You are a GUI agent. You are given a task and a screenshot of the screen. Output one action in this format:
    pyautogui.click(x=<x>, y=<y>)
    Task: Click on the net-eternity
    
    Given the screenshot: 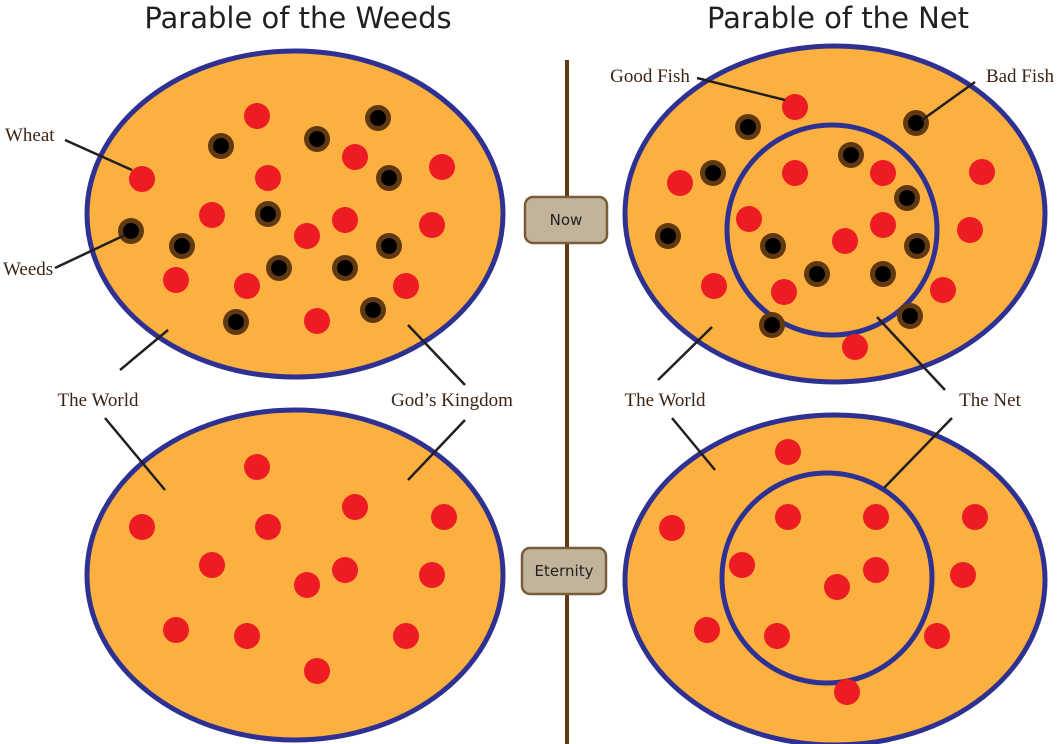 What is the action you would take?
    pyautogui.click(x=827, y=578)
    